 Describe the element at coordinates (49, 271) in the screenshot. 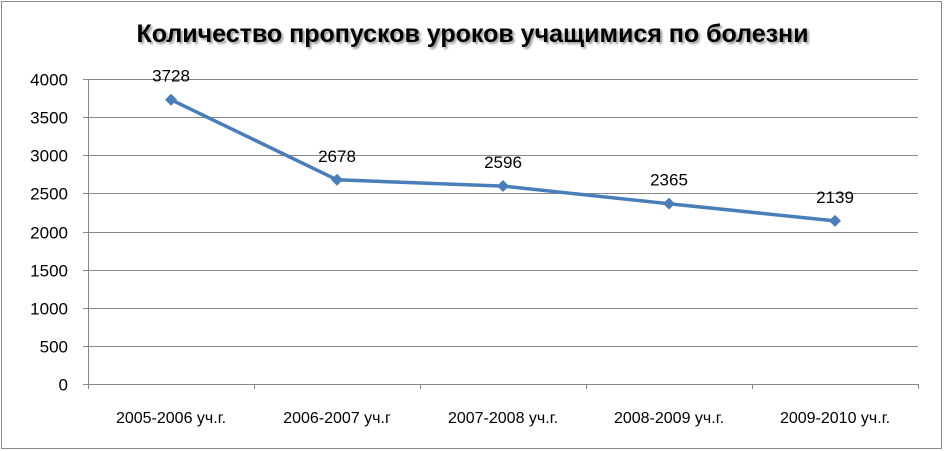

I see `y-tick-label: 1500` at that location.